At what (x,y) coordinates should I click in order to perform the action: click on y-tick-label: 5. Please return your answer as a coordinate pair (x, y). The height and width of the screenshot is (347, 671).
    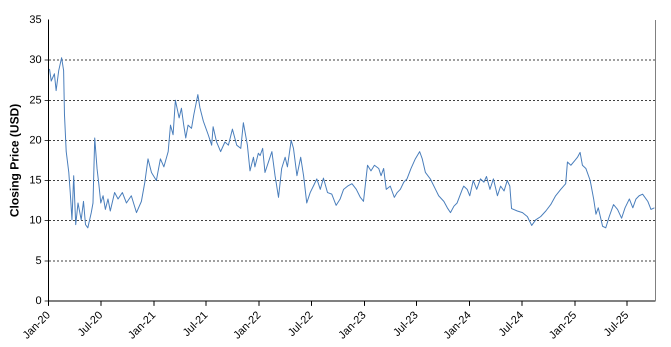
    Looking at the image, I should click on (39, 260).